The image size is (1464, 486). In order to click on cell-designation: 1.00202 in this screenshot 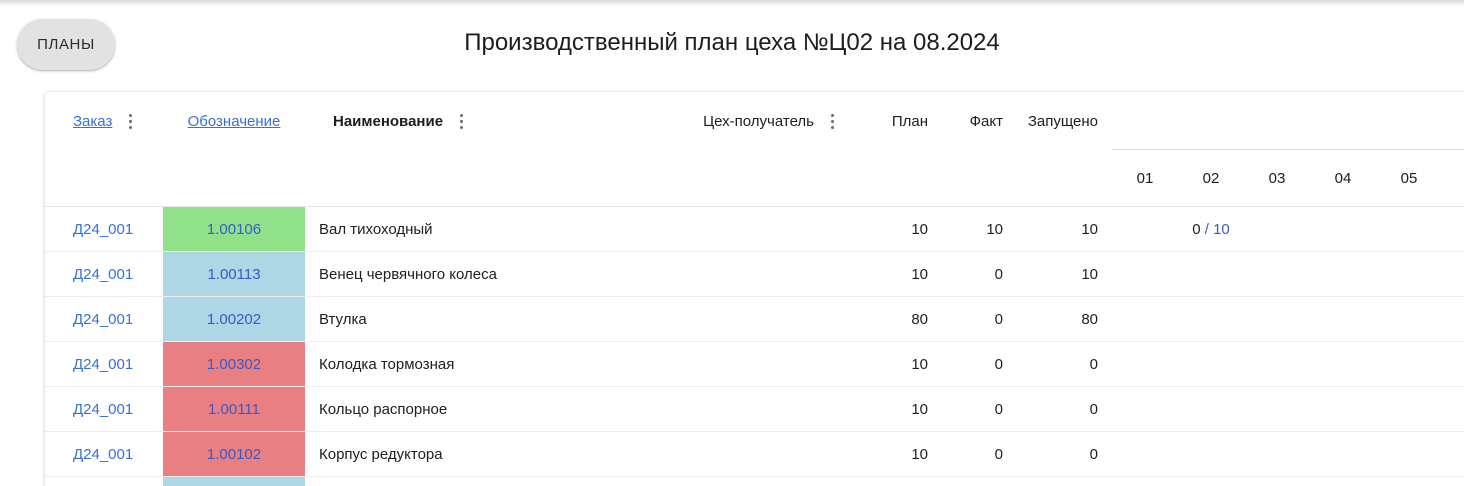, I will do `click(234, 319)`.